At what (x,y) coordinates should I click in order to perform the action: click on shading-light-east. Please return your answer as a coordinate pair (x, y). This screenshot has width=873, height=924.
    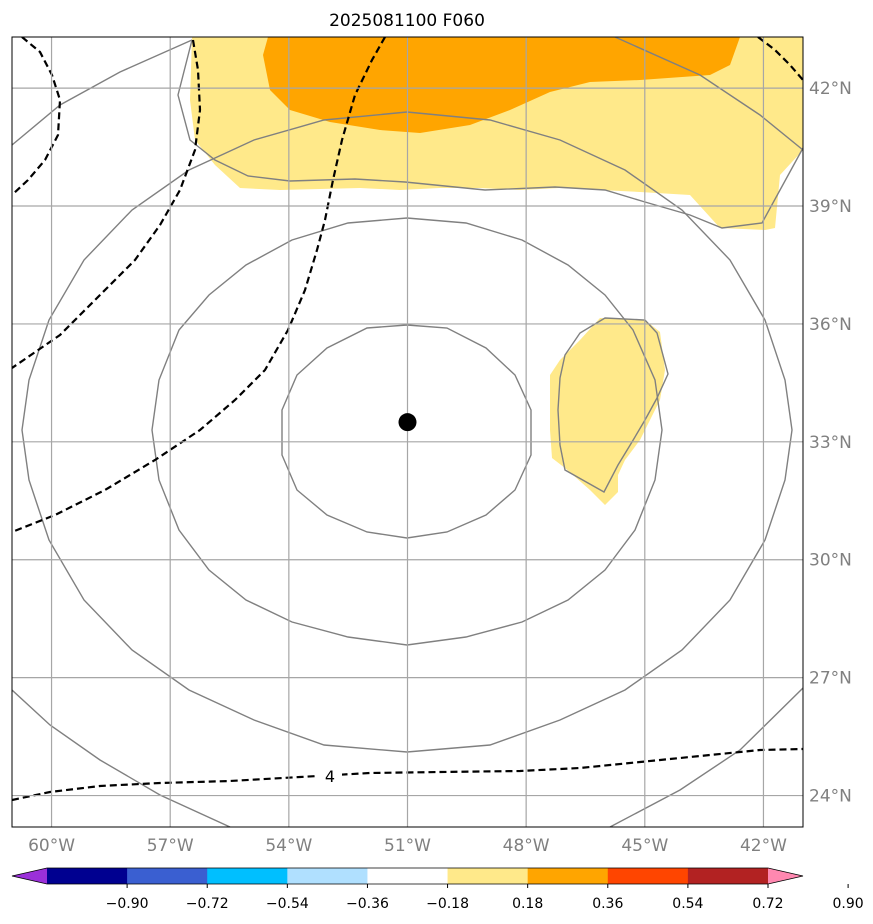
    Looking at the image, I should click on (607, 411).